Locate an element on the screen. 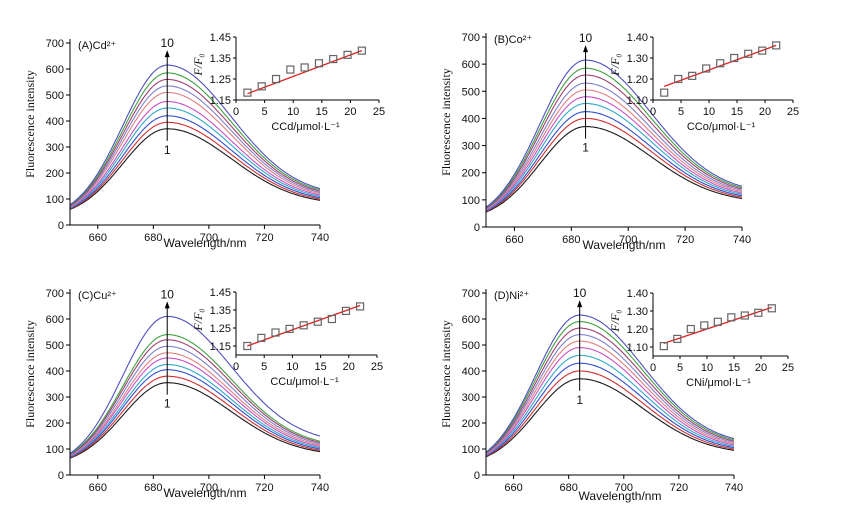  inset-x-tick-label: 20 is located at coordinates (349, 367).